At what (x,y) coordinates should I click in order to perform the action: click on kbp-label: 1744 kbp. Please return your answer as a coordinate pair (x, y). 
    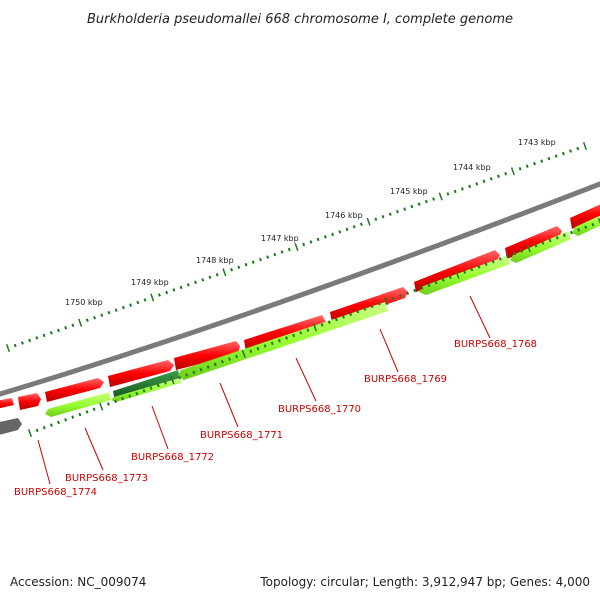
    Looking at the image, I should click on (472, 167).